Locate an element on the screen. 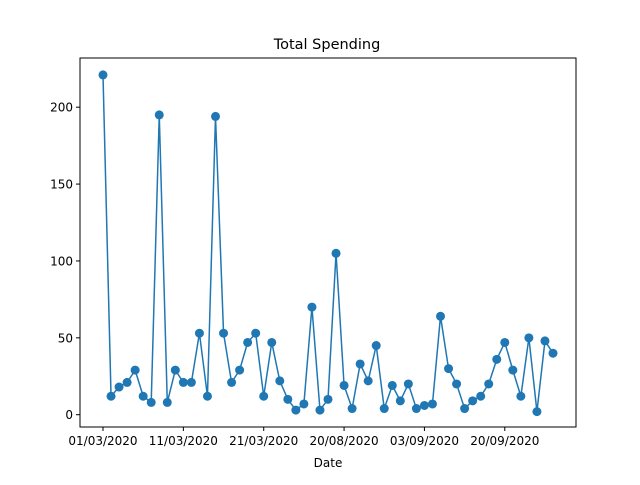 The width and height of the screenshot is (640, 485). x-tick-label: 11/03/2020 is located at coordinates (183, 441).